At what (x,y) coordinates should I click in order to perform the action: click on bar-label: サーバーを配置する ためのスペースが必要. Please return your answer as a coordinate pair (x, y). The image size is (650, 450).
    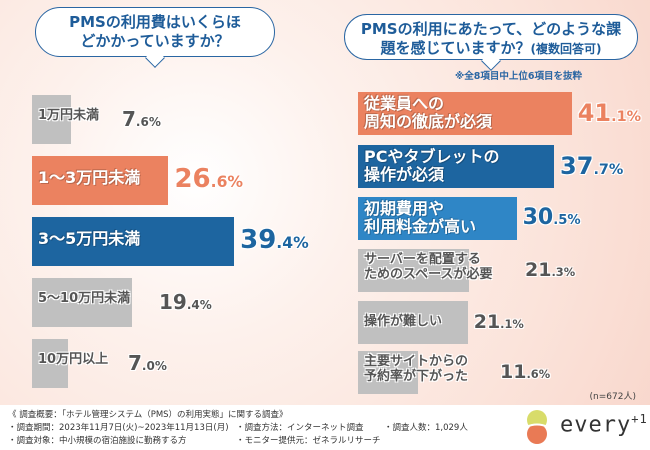
    Looking at the image, I should click on (428, 267).